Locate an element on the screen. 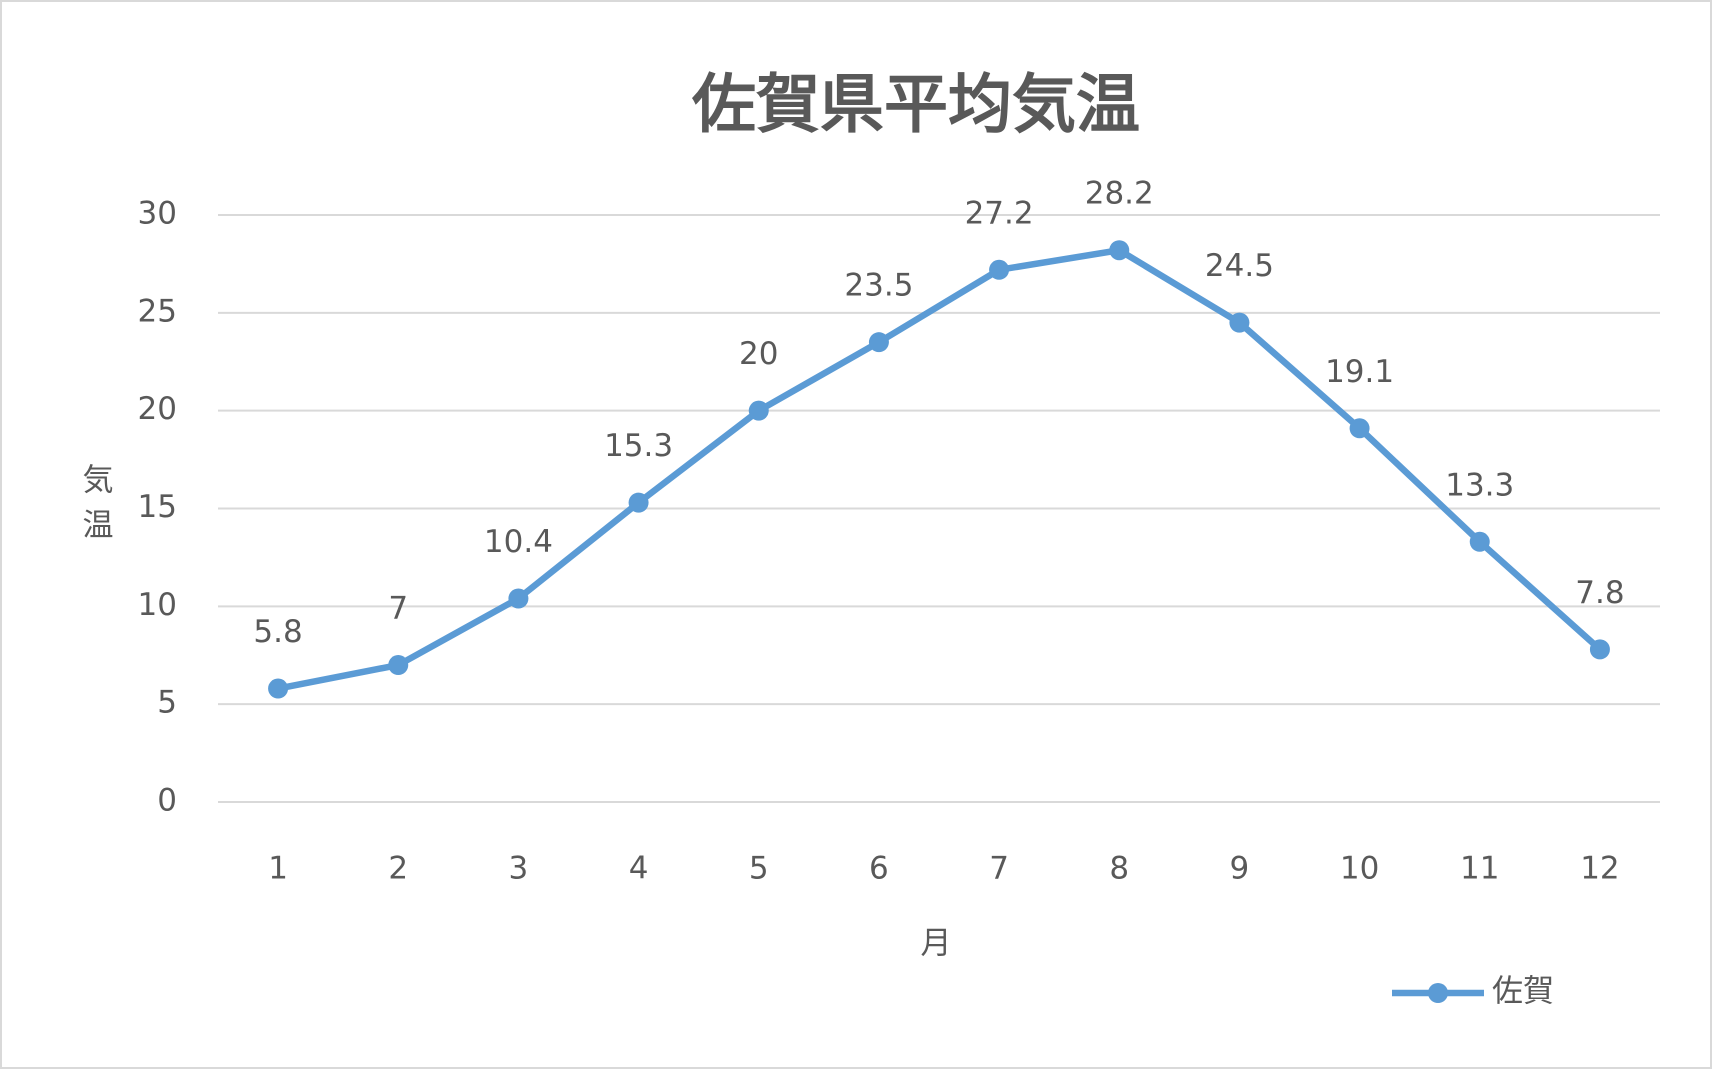 The image size is (1712, 1069). data-label: 10.4 is located at coordinates (518, 542).